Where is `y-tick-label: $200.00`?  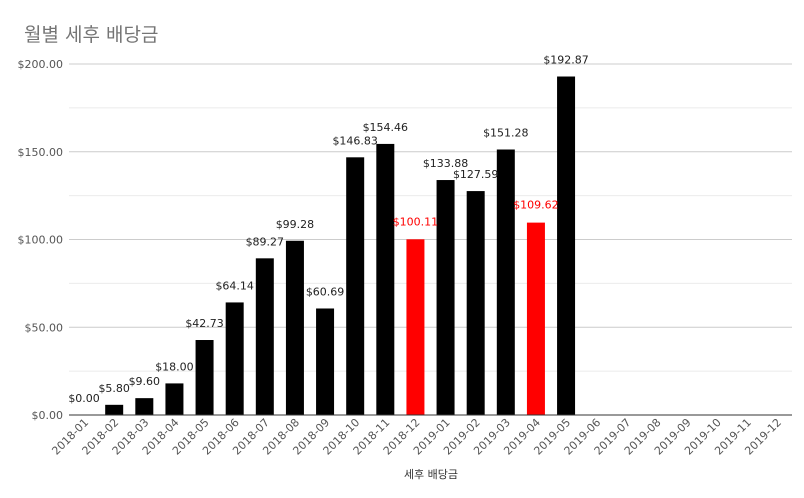 y-tick-label: $200.00 is located at coordinates (41, 64).